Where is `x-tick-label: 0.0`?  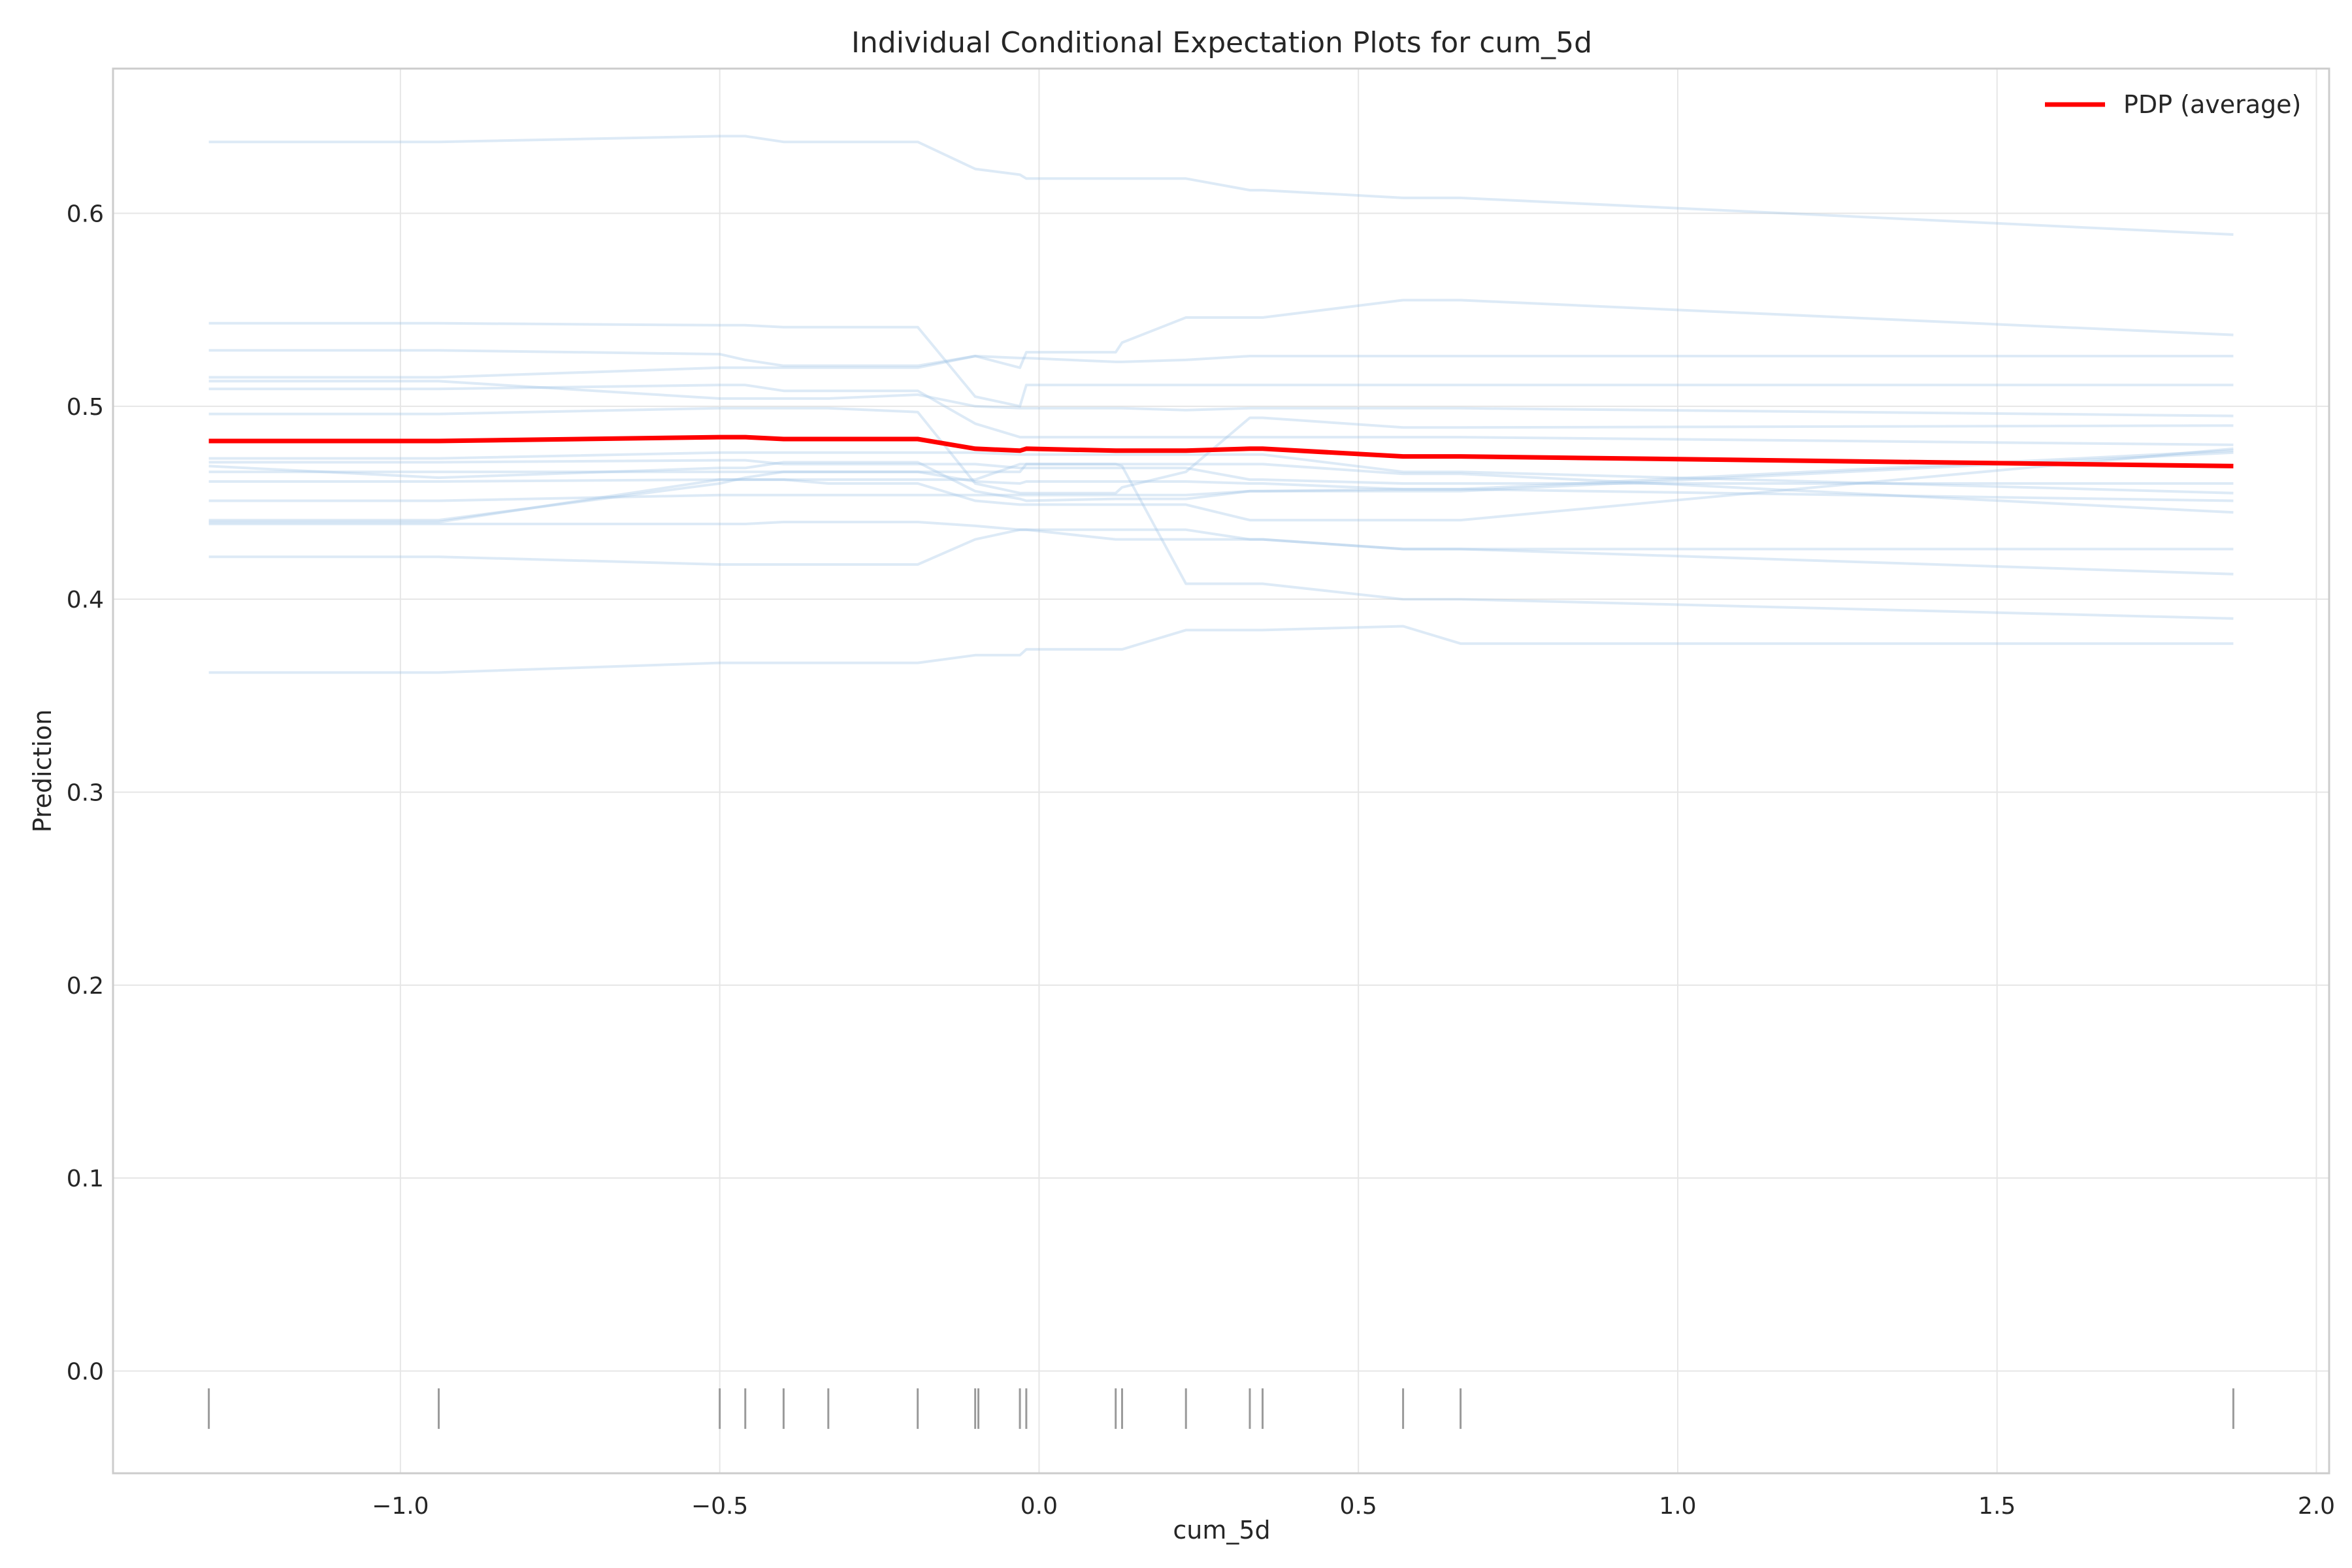 x-tick-label: 0.0 is located at coordinates (1039, 1506).